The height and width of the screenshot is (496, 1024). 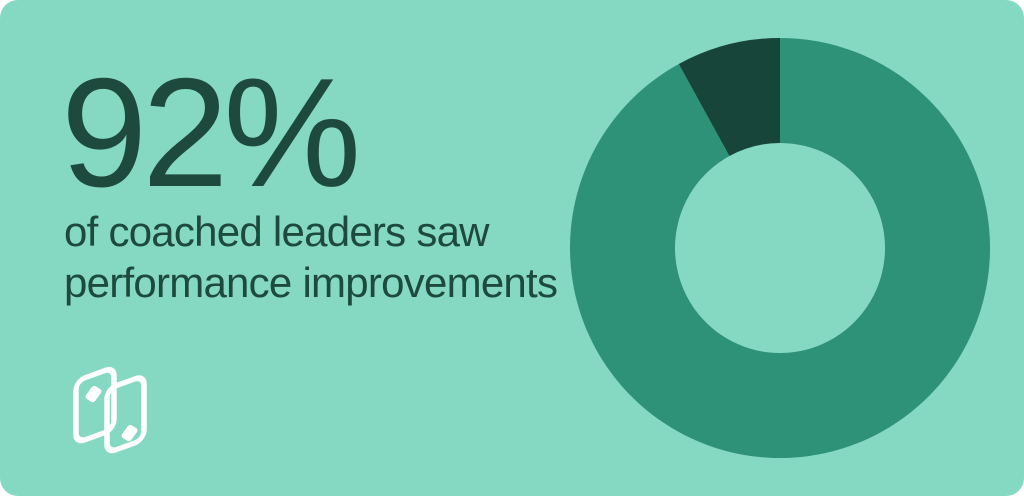 I want to click on logo-diamond-back, so click(x=93, y=394).